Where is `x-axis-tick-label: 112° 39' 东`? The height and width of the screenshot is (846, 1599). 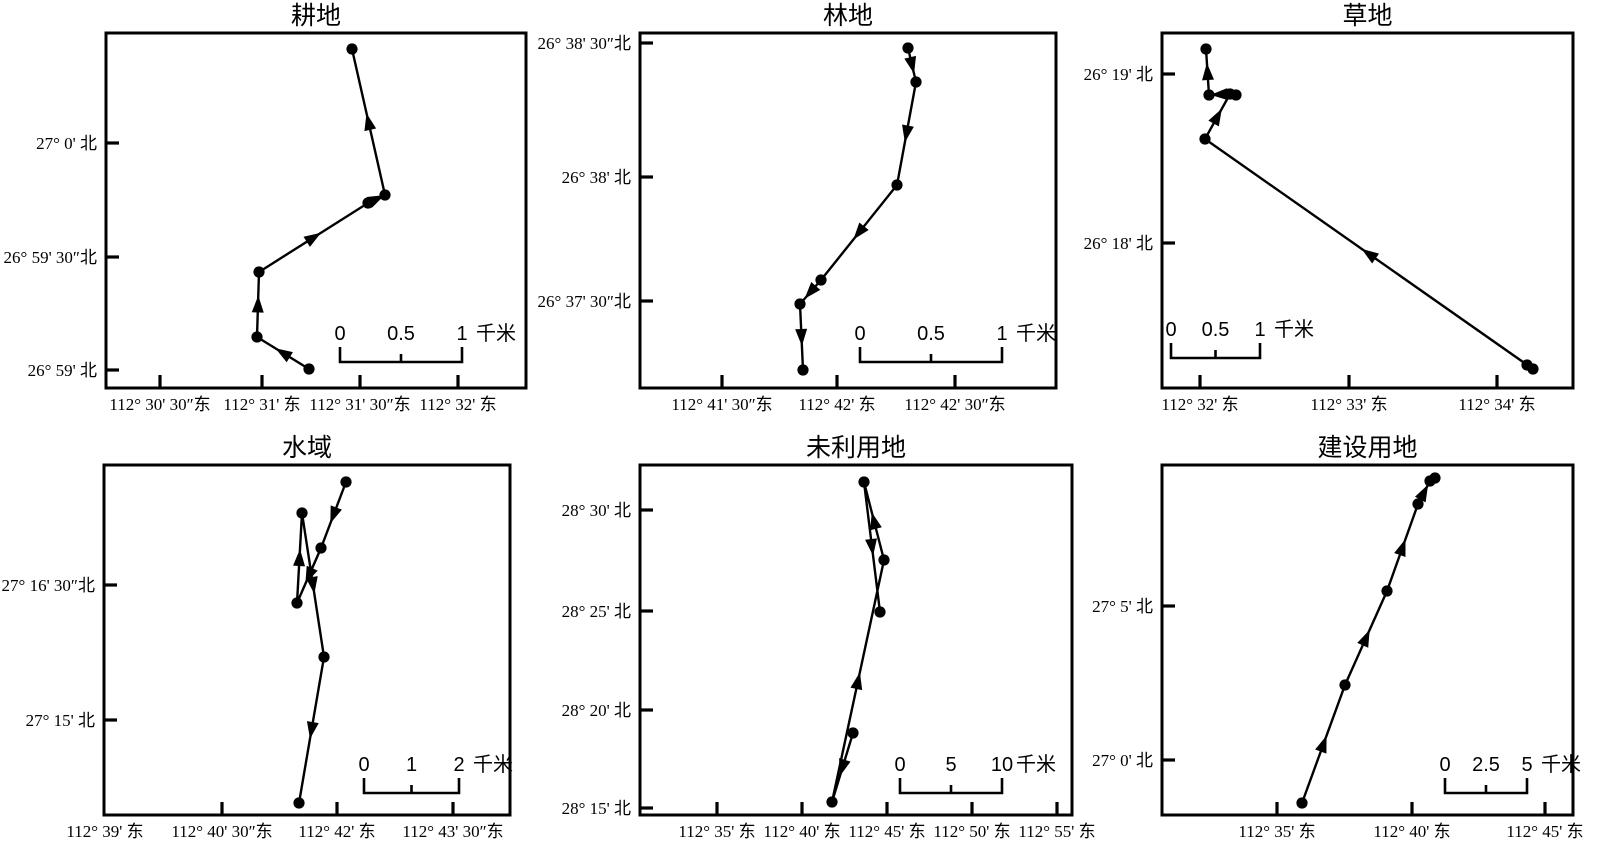
x-axis-tick-label: 112° 39' 东 is located at coordinates (104, 831).